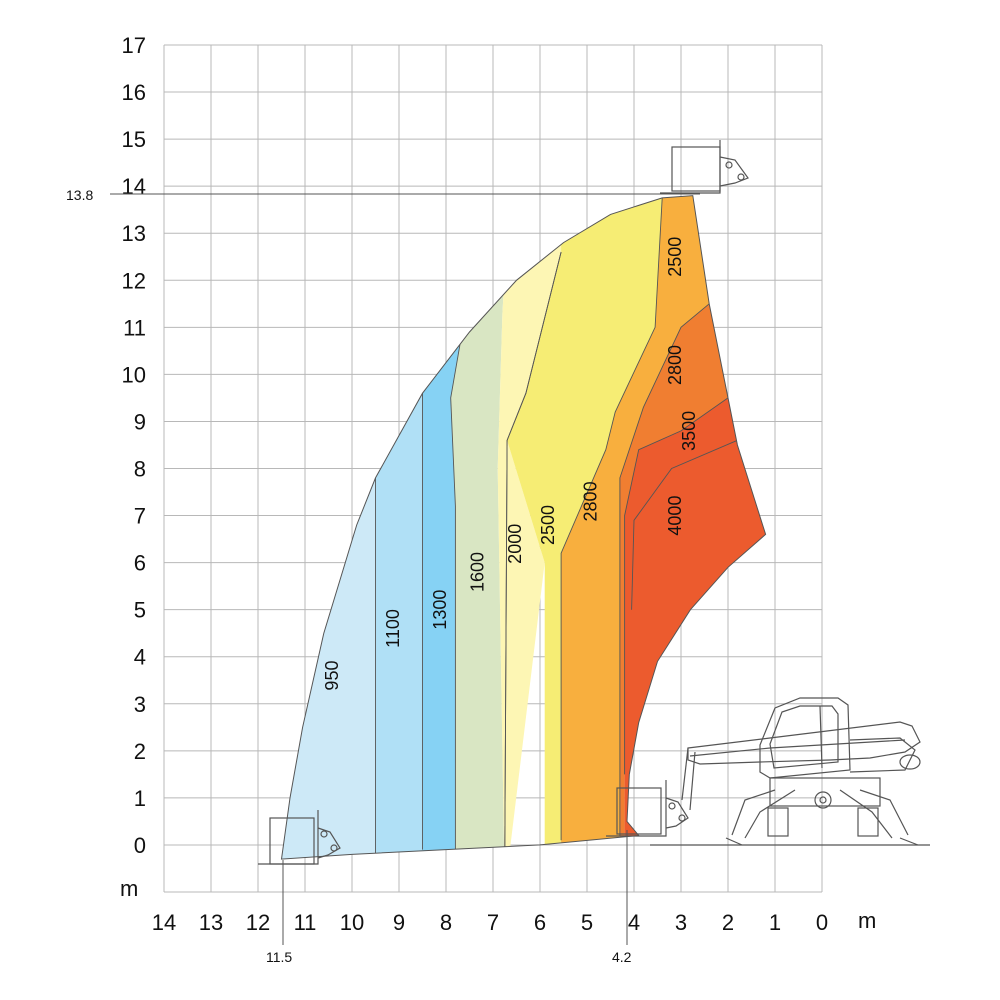 This screenshot has width=1000, height=1000. I want to click on forks-top-icon, so click(704, 167).